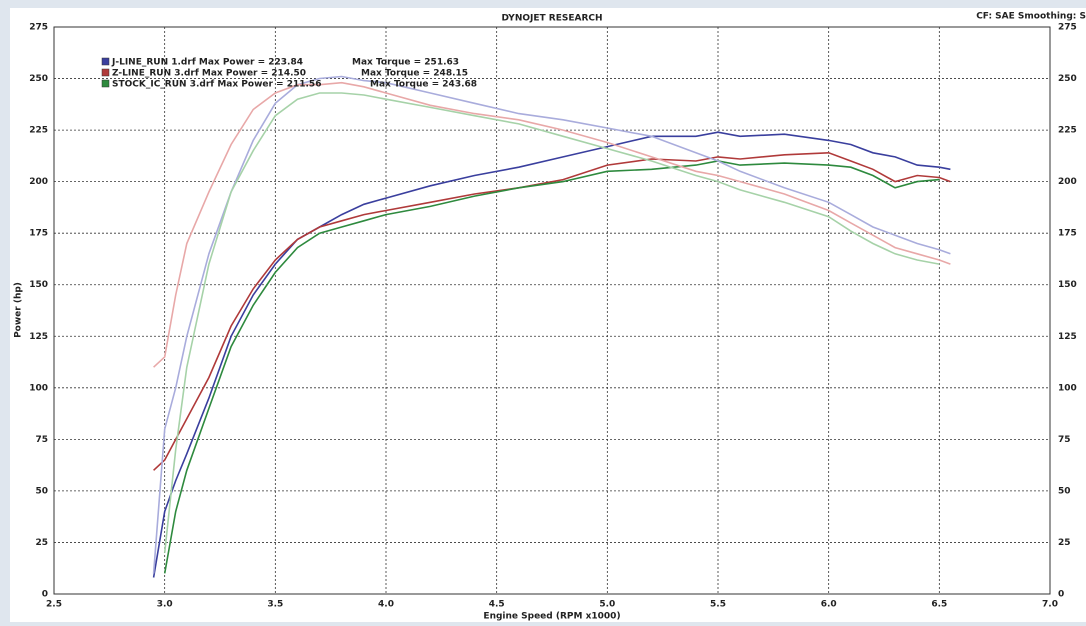 The image size is (1086, 626). Describe the element at coordinates (209, 74) in the screenshot. I see `legend-label: Z-LINE_RUN 3.drf Max Power = 214.50` at that location.